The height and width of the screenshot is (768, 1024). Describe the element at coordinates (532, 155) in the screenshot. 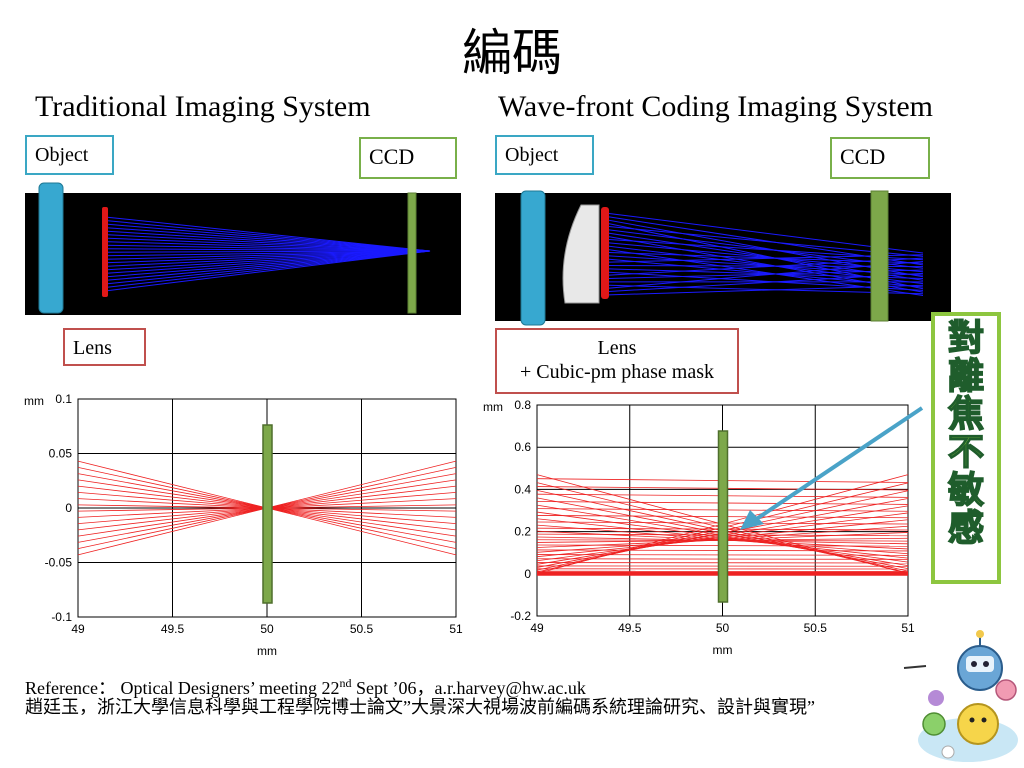

I see `right-object-label-text: Object` at that location.